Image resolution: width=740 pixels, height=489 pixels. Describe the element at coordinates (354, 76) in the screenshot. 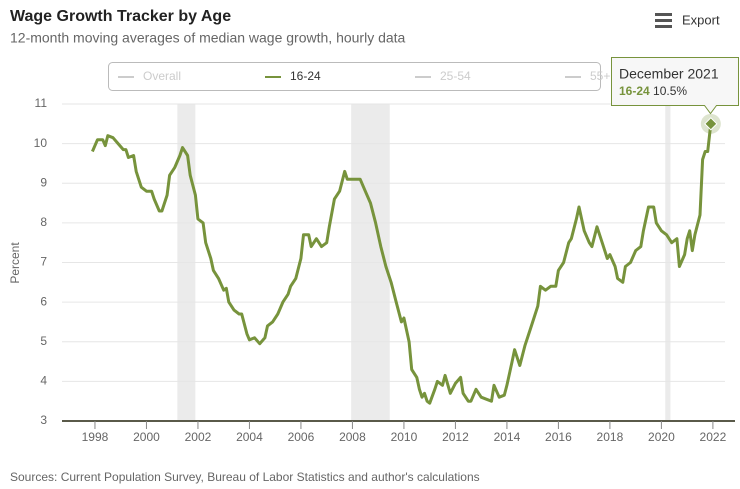

I see `legend` at that location.